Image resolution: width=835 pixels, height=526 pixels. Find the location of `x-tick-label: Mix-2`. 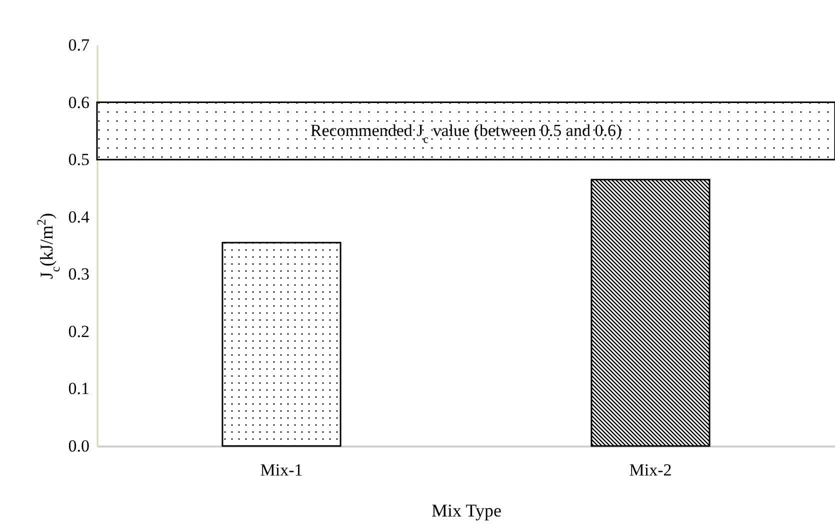

x-tick-label: Mix-2 is located at coordinates (650, 470).